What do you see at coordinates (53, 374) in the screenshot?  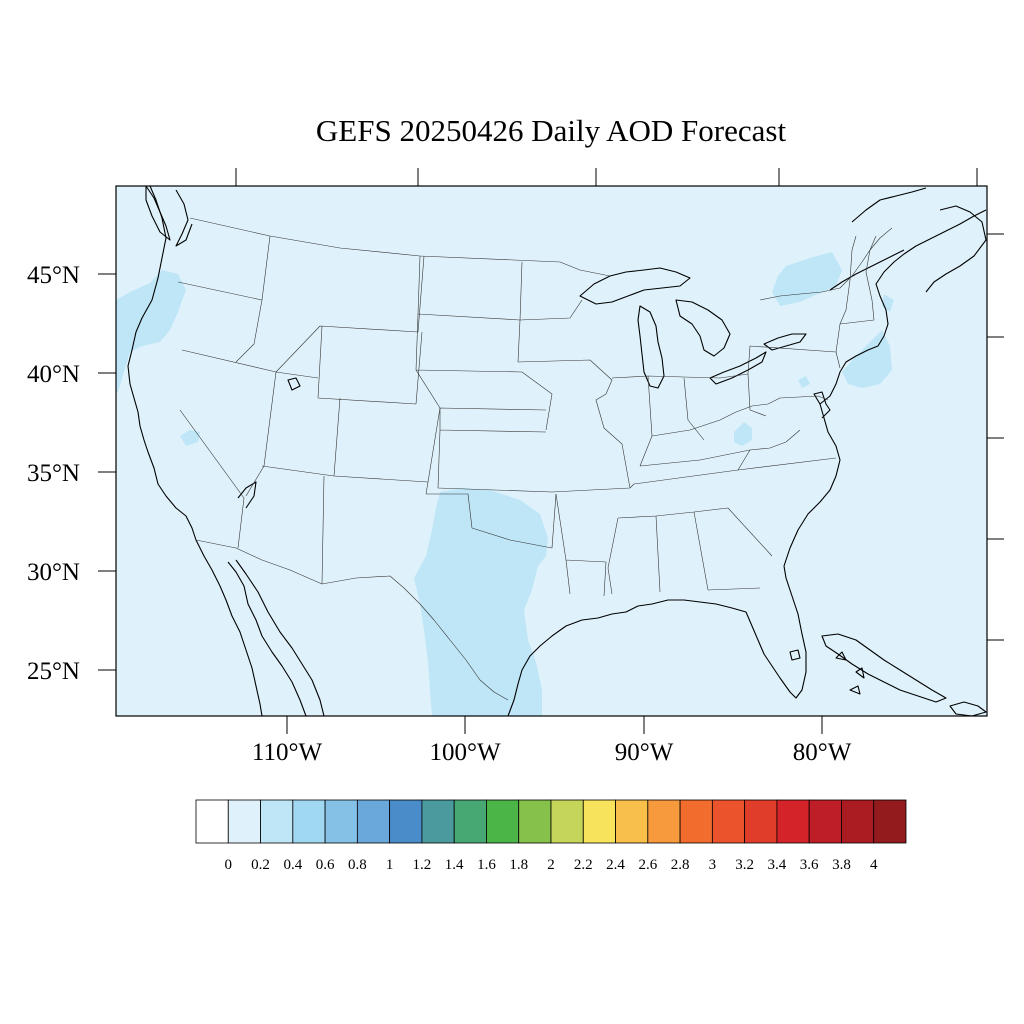 I see `lat-label: 40°N` at bounding box center [53, 374].